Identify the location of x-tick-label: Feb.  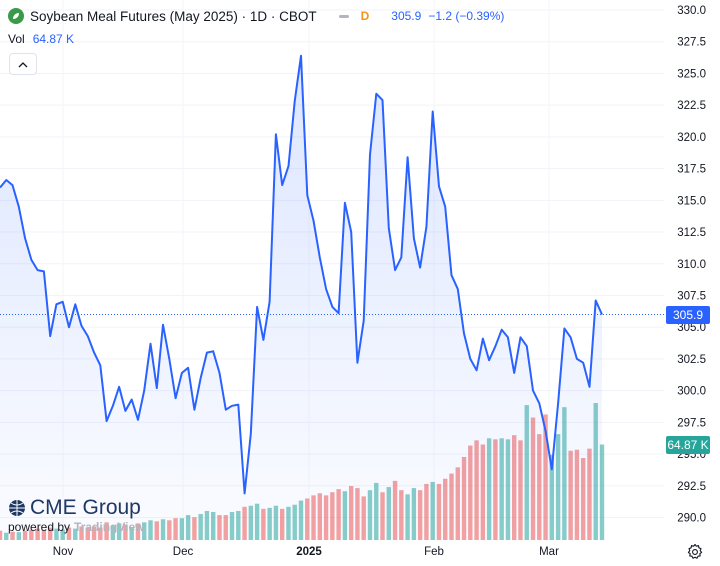
(434, 552).